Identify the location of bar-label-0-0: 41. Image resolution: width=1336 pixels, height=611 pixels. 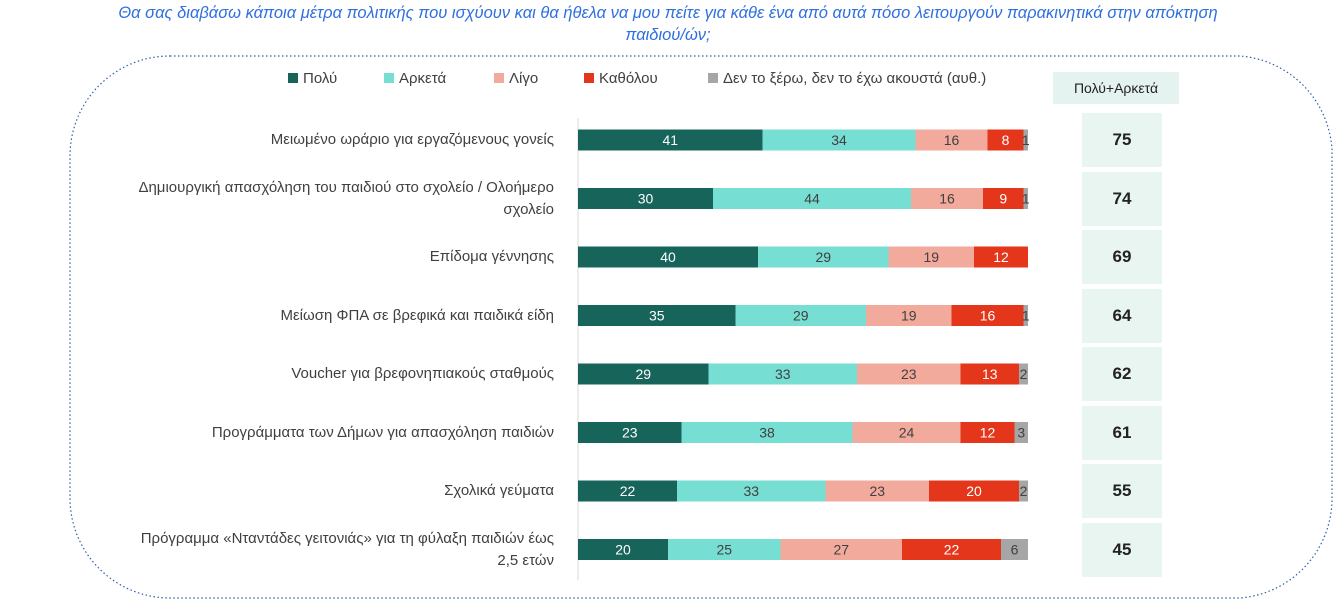
(670, 140).